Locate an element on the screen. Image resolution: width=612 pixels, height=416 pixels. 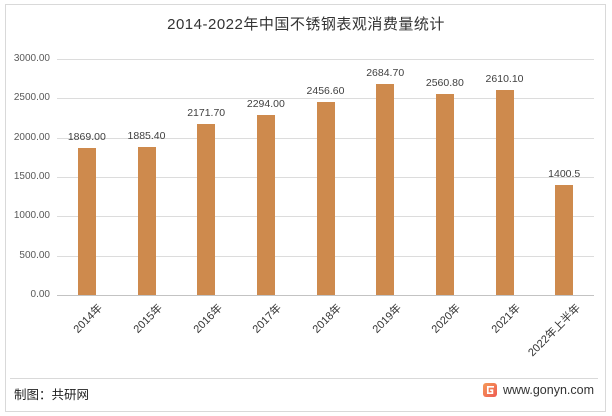
y-axis-tick-label: 3000.00 is located at coordinates (31, 58).